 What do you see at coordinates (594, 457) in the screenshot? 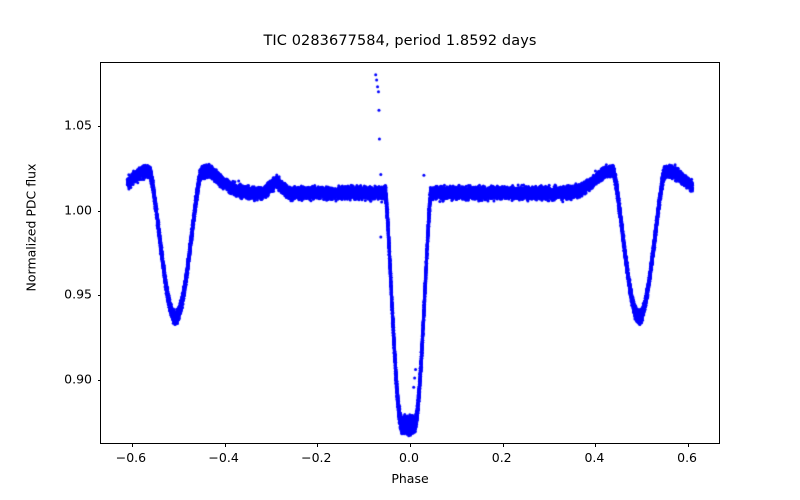
I see `x-tick-label: 0.4` at bounding box center [594, 457].